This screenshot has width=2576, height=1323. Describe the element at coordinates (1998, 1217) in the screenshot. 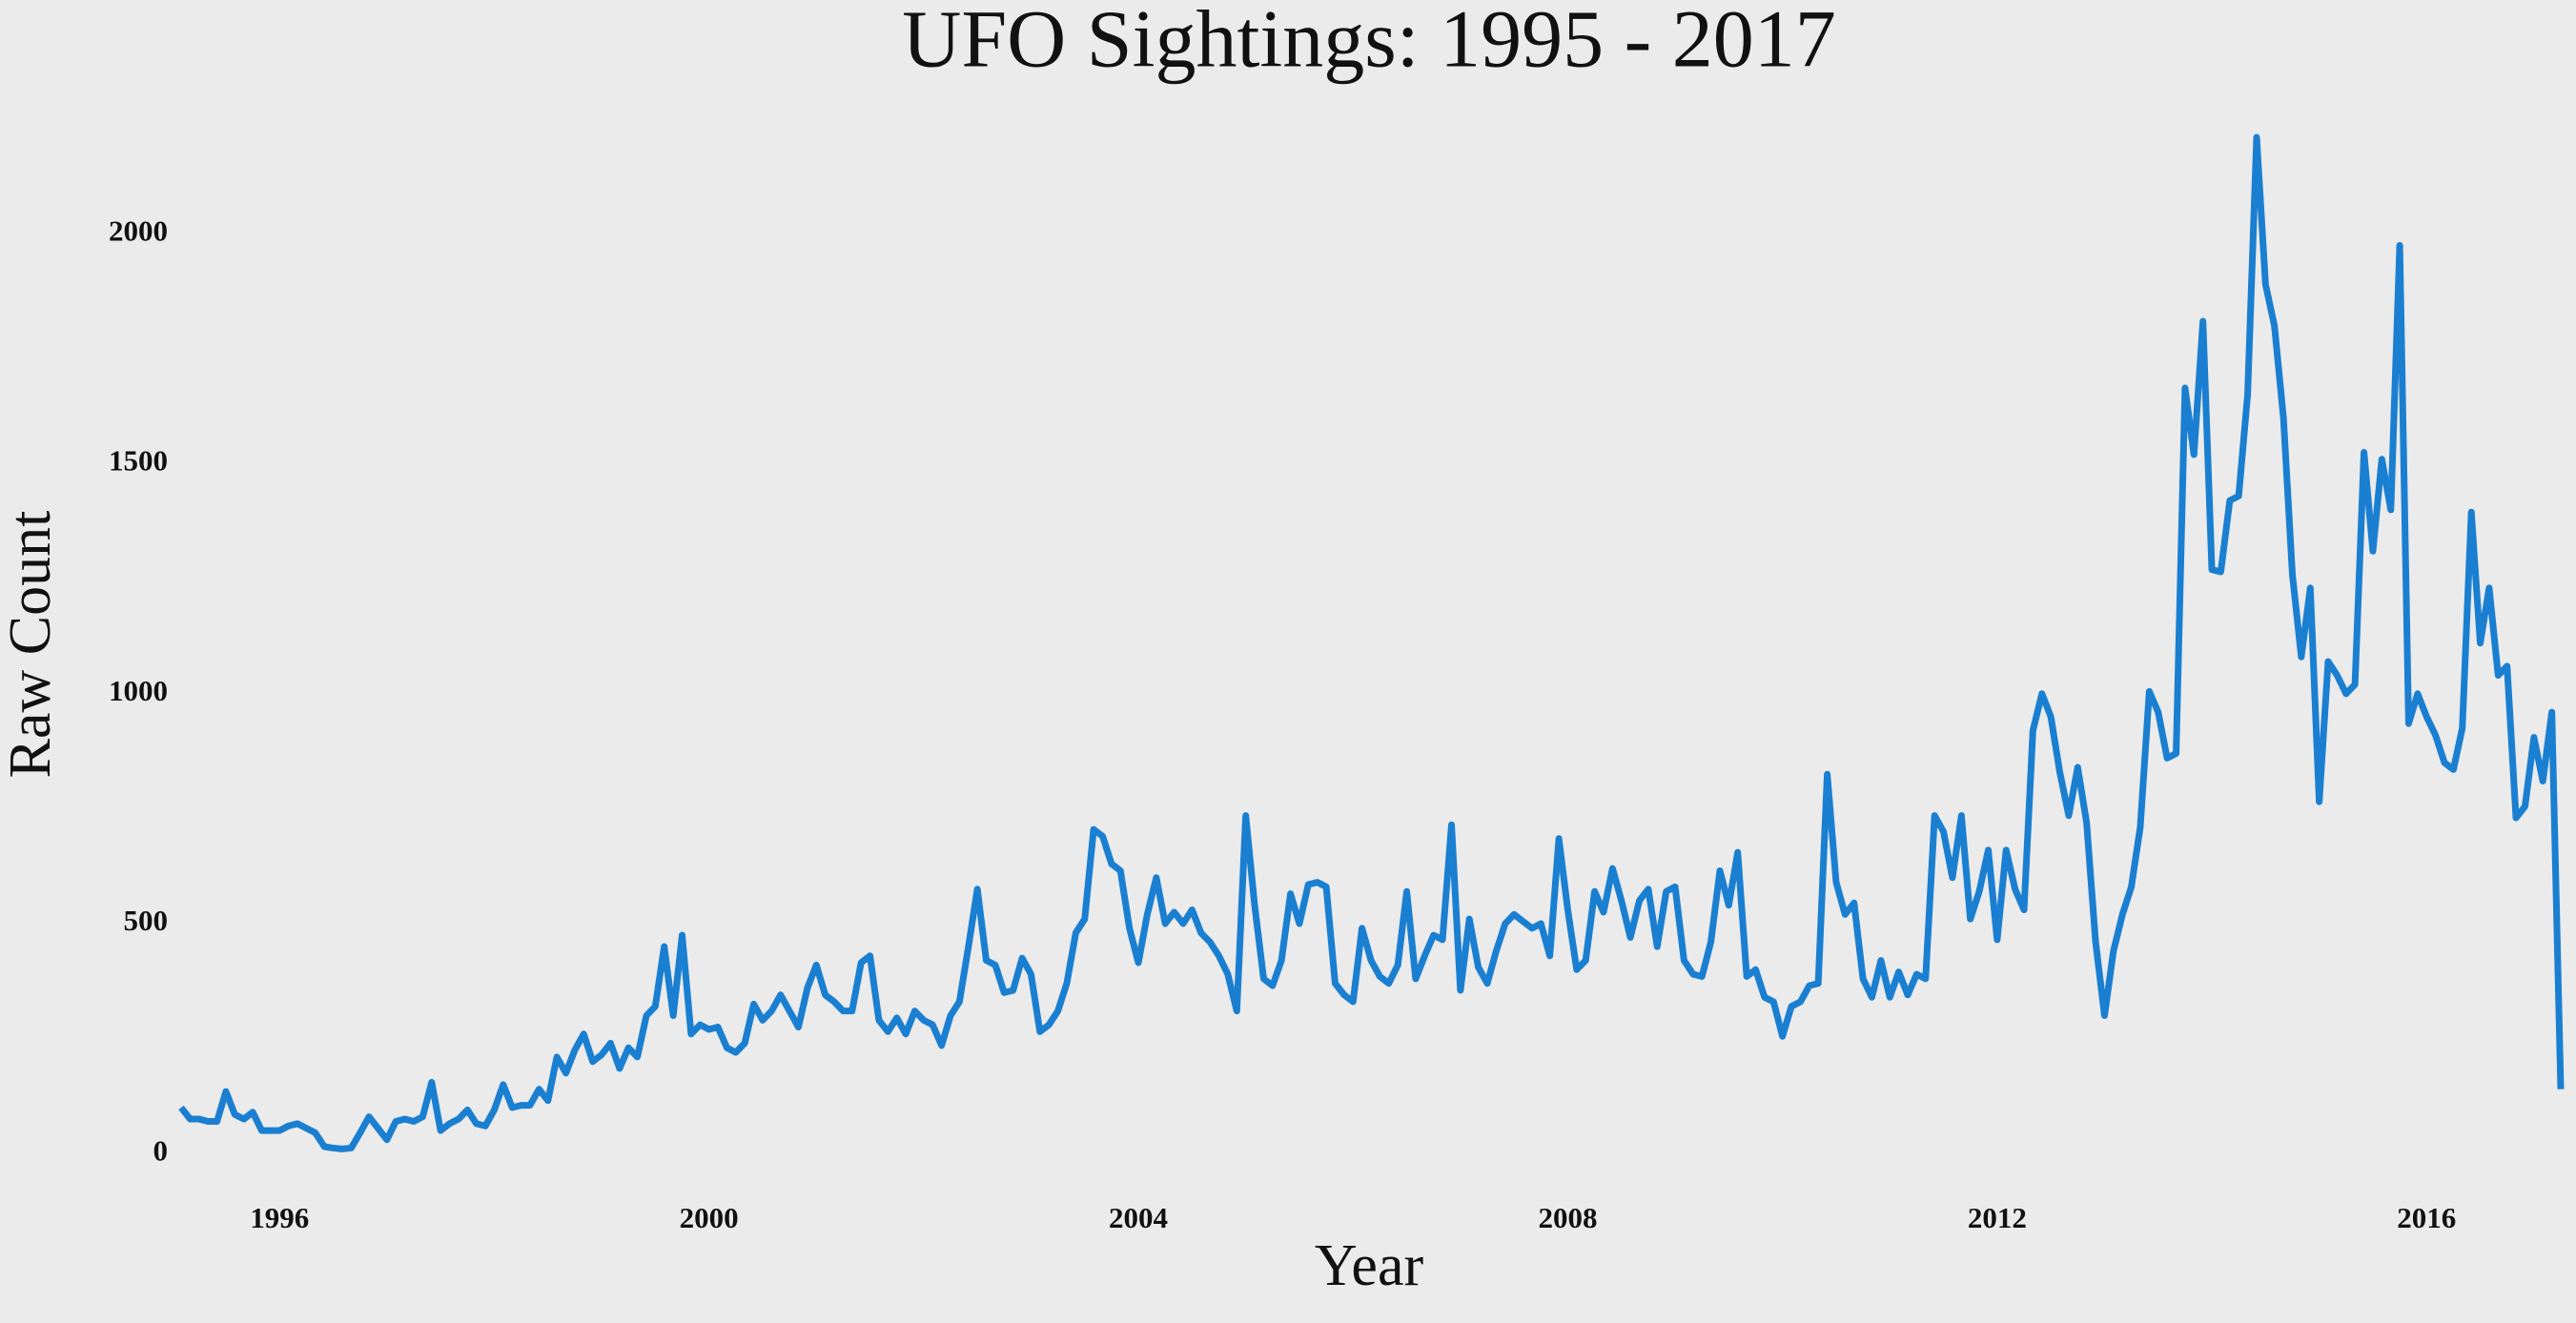

I see `x-tick-label: 2012` at that location.